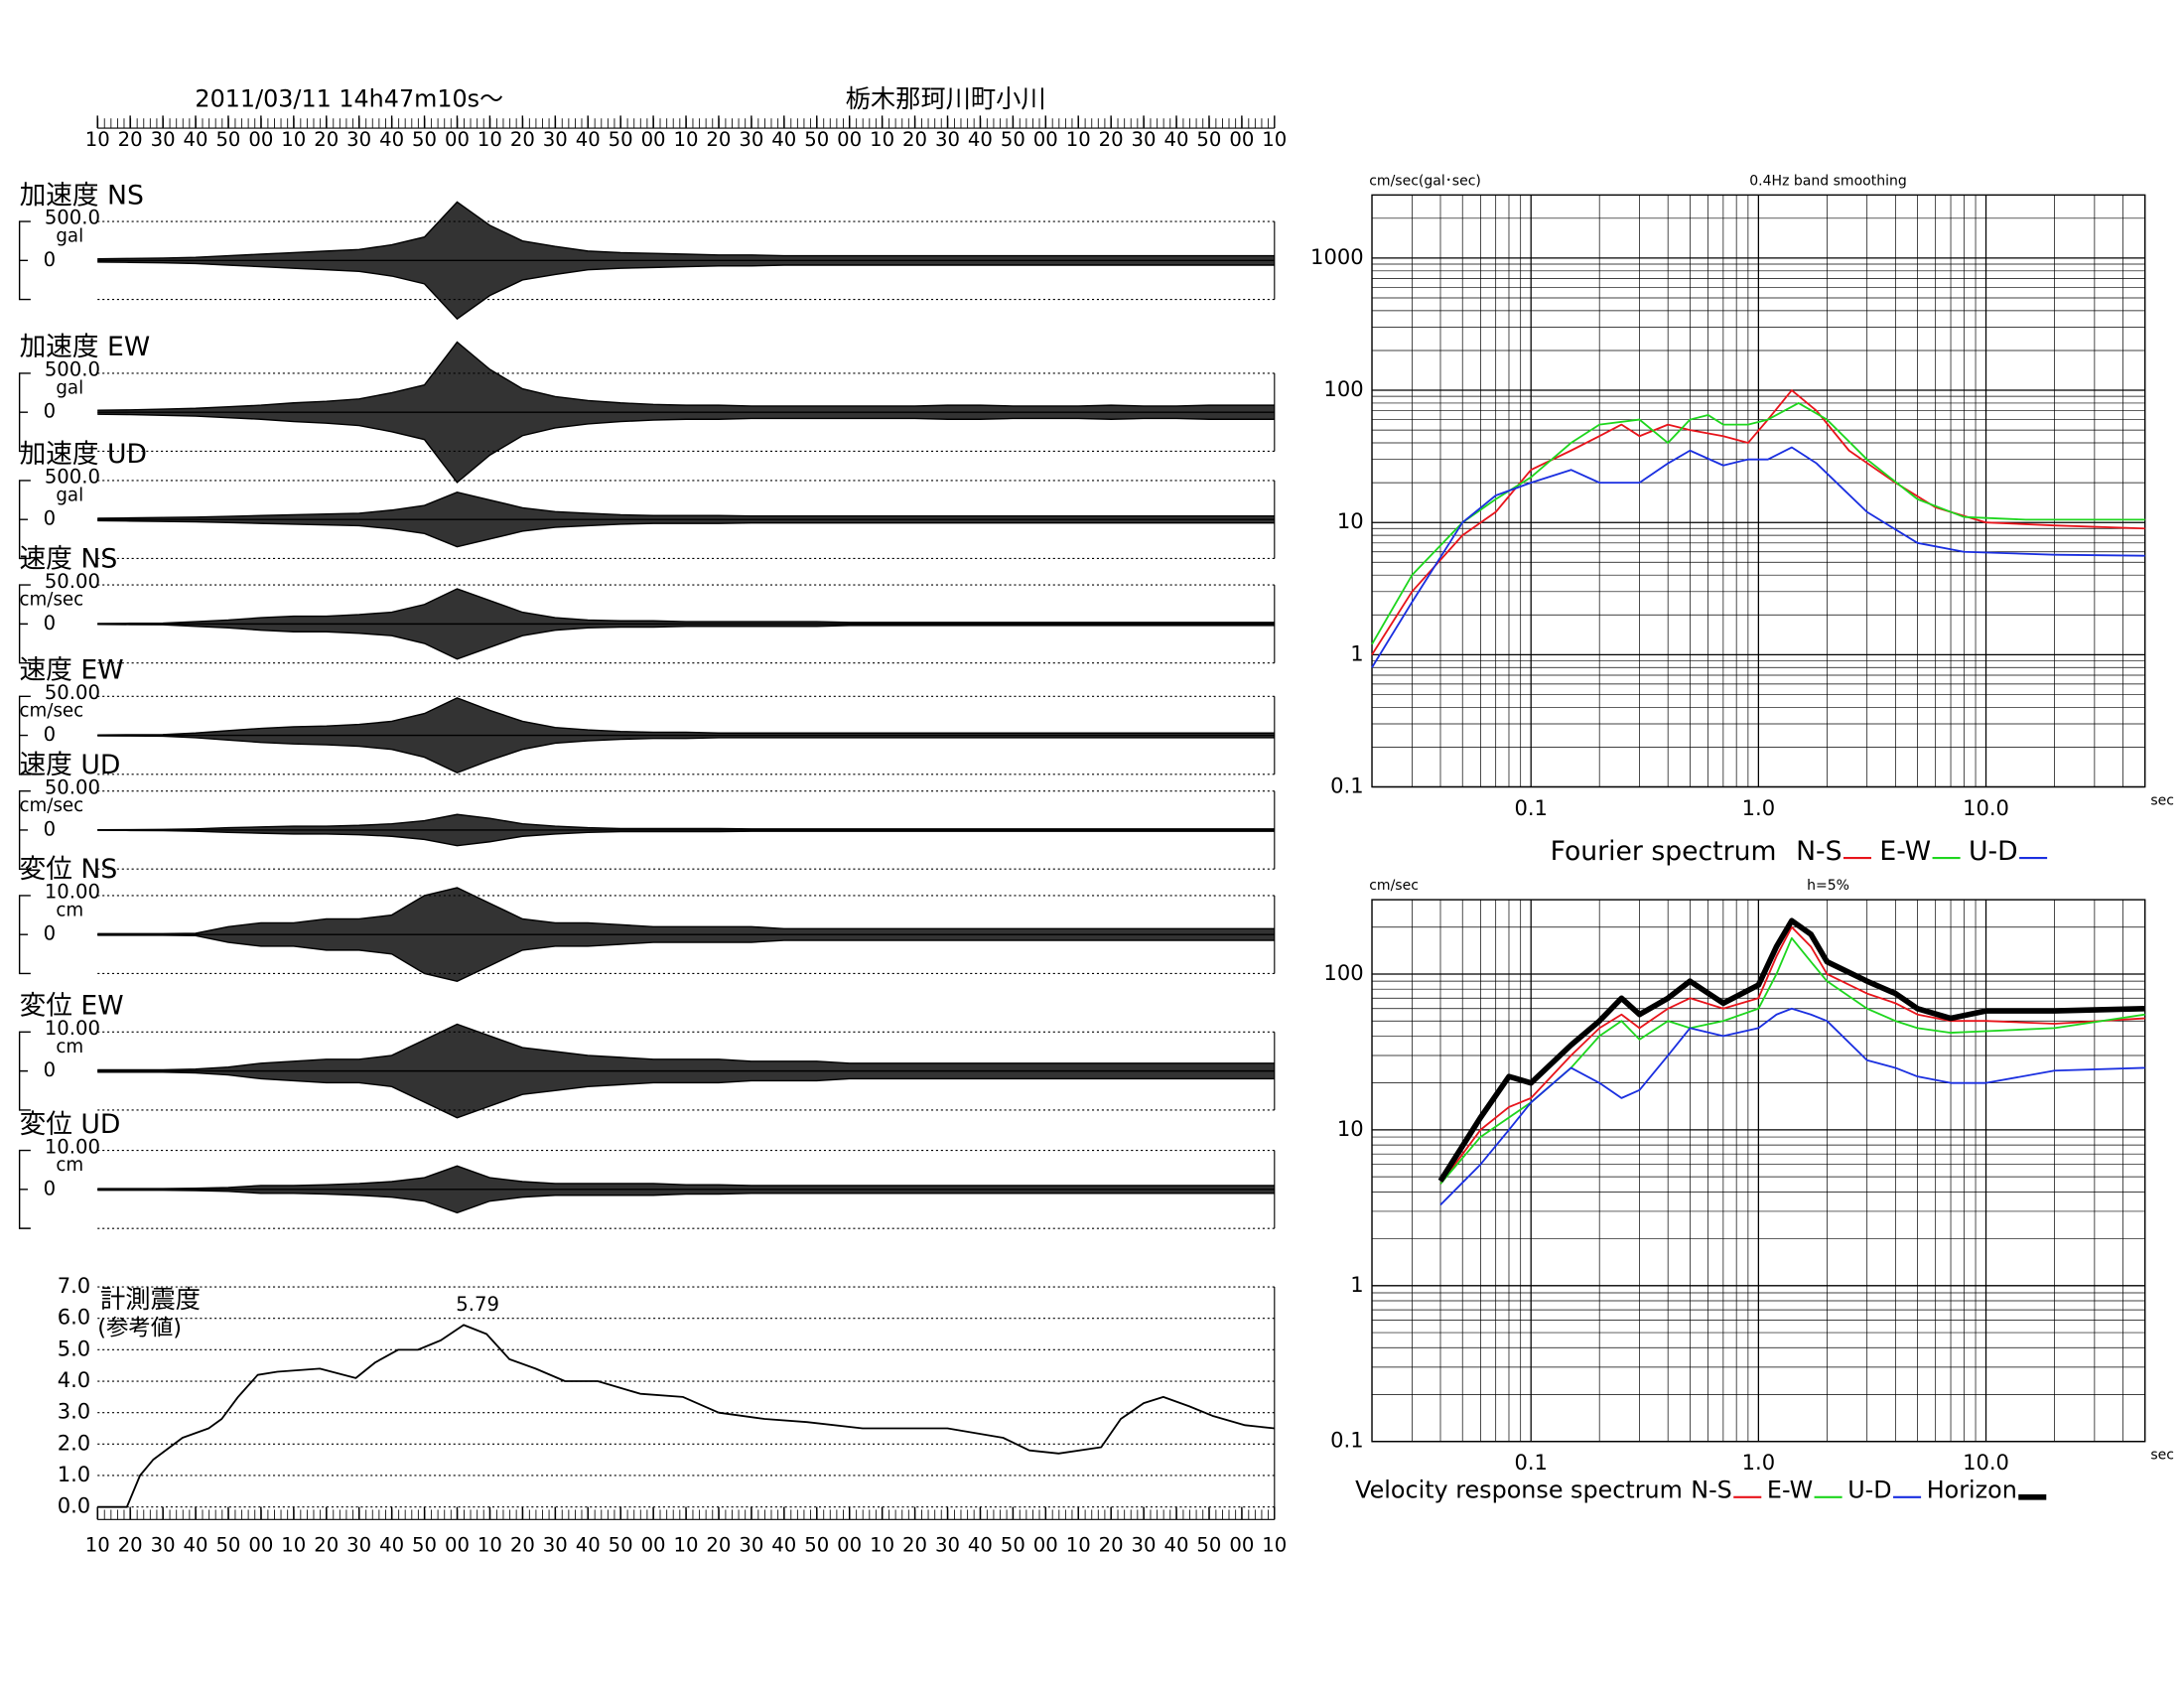 The image size is (2184, 1688). Describe the element at coordinates (2162, 801) in the screenshot. I see `x-axis-label: sec` at that location.